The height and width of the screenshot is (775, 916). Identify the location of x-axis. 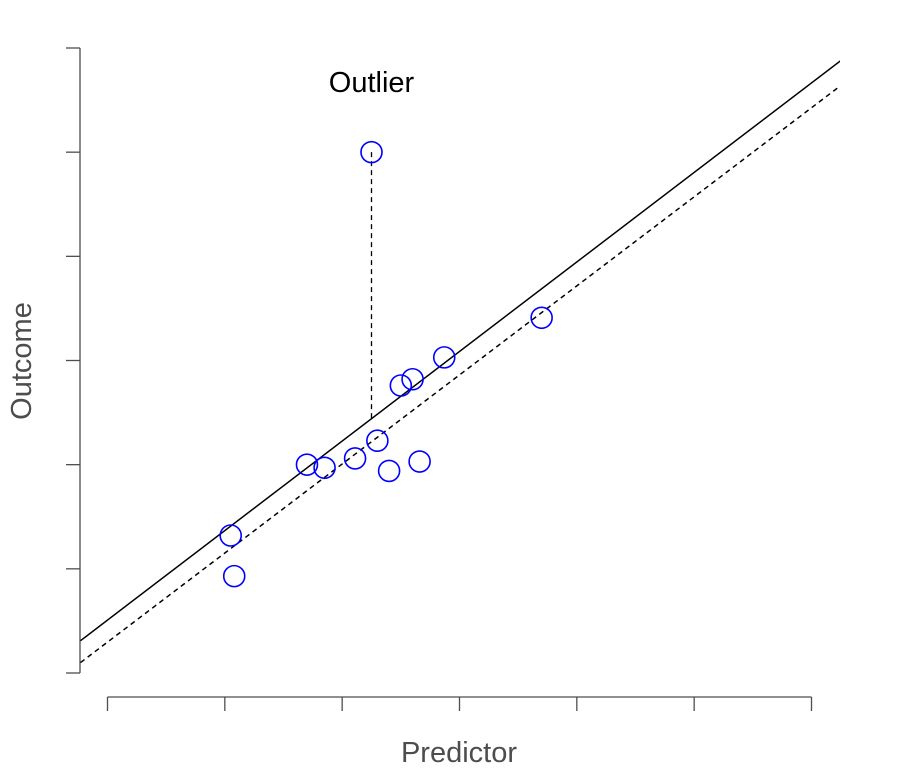
(459, 703).